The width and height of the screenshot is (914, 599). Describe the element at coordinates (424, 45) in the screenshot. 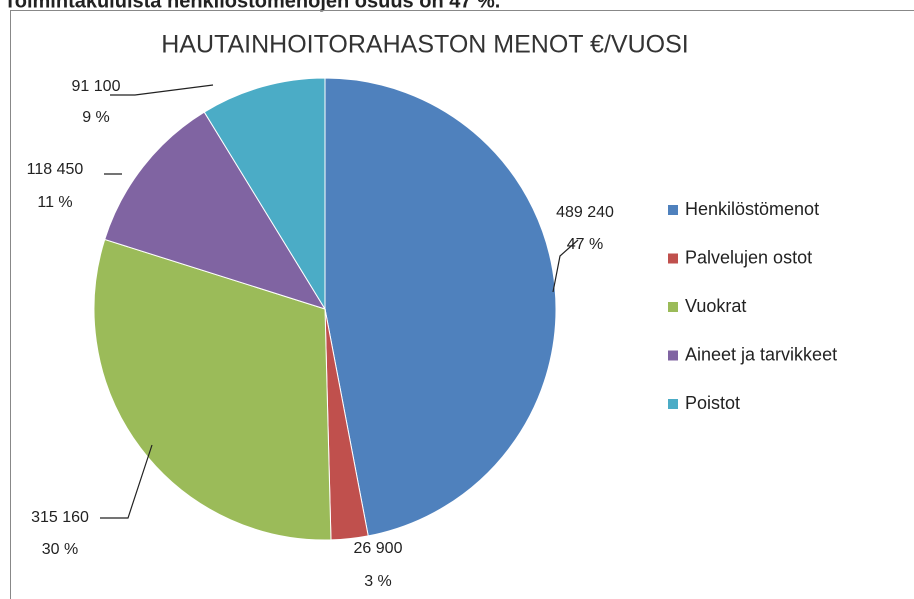

I see `chart-title: HAUTAINHOITORAHASTON MENOT €/VUOSI` at that location.